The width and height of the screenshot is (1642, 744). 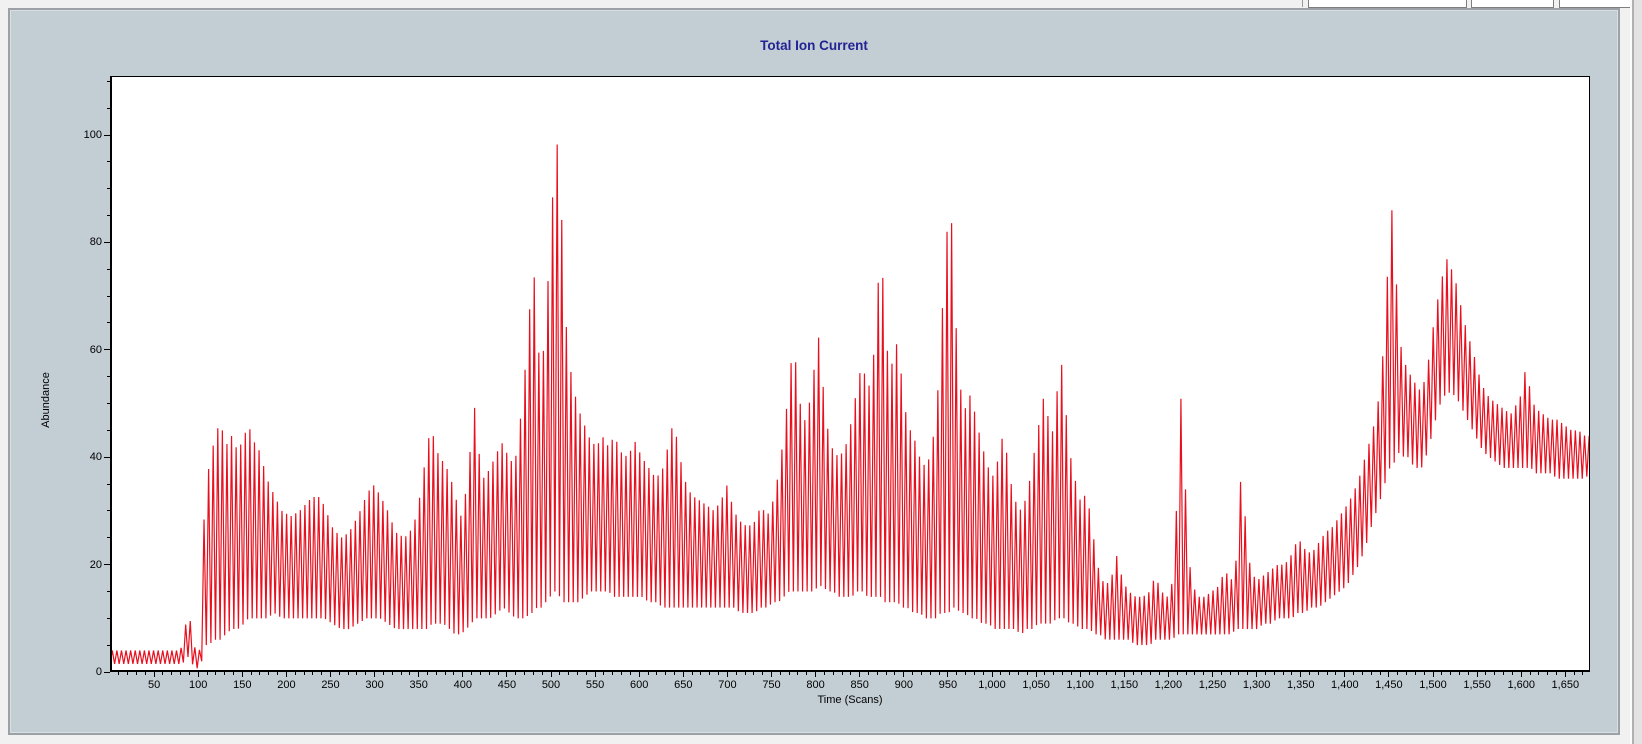 I want to click on x-tick-label: 900, so click(x=903, y=685).